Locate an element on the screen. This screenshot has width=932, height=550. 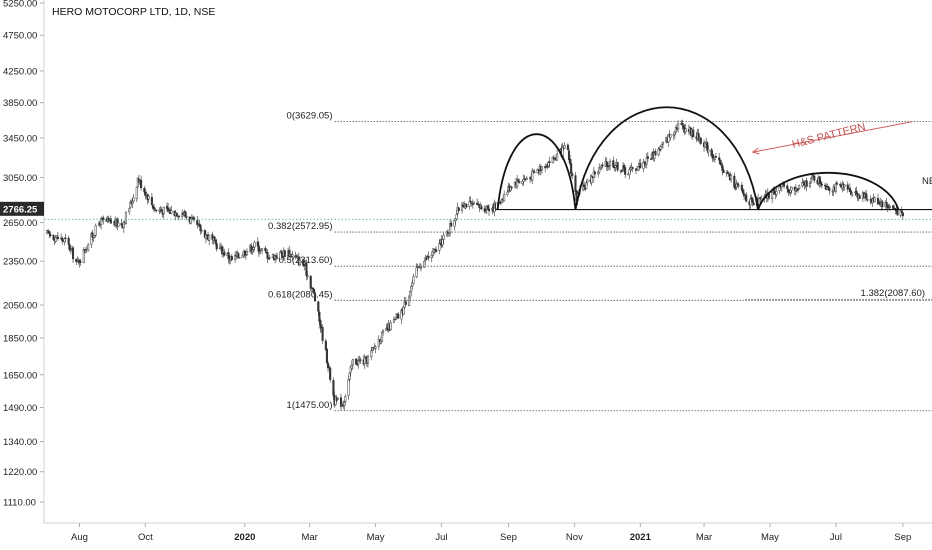
y-tick-label: 3450.00 is located at coordinates (20, 138).